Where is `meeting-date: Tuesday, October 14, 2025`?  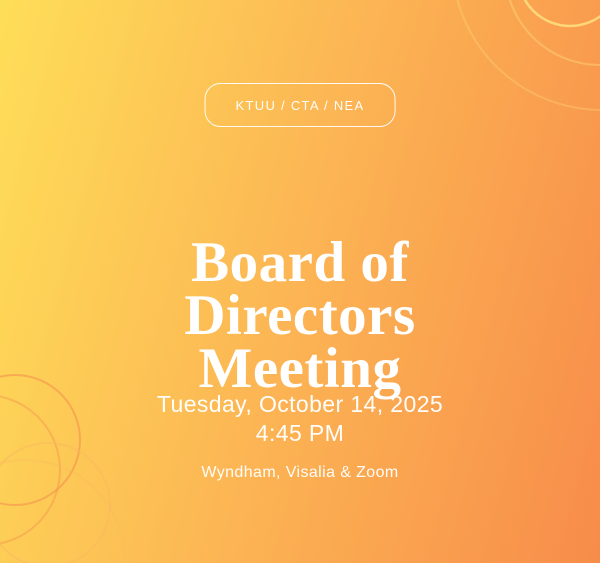
meeting-date: Tuesday, October 14, 2025 is located at coordinates (300, 404).